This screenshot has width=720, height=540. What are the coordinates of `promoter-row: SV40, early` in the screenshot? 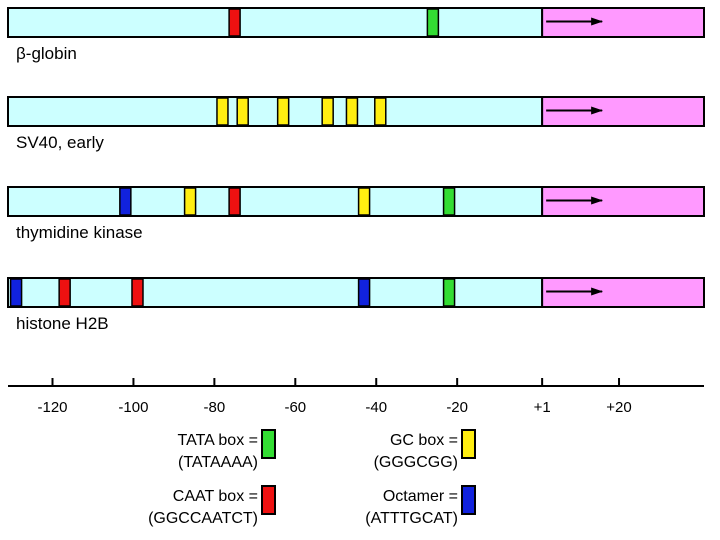 It's located at (356, 124).